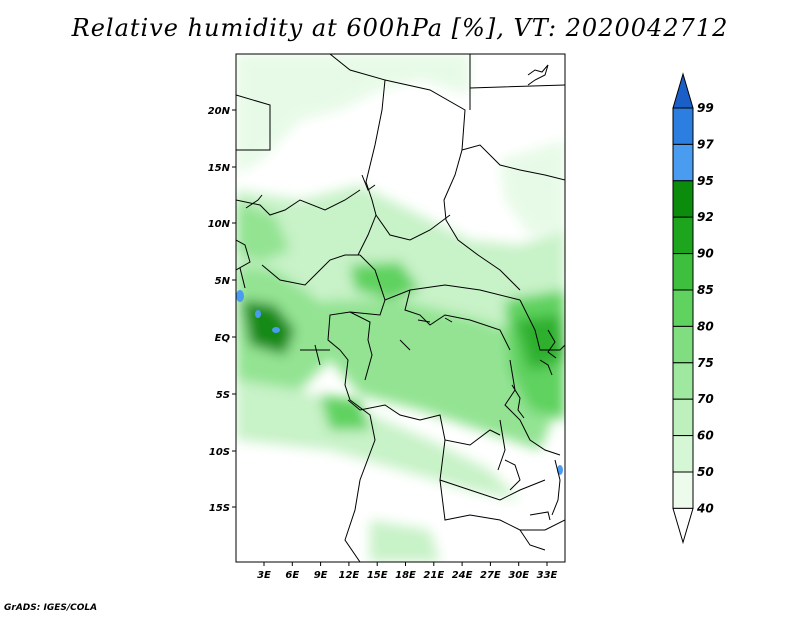 The image size is (800, 618). Describe the element at coordinates (264, 575) in the screenshot. I see `lon-label: 3E` at that location.